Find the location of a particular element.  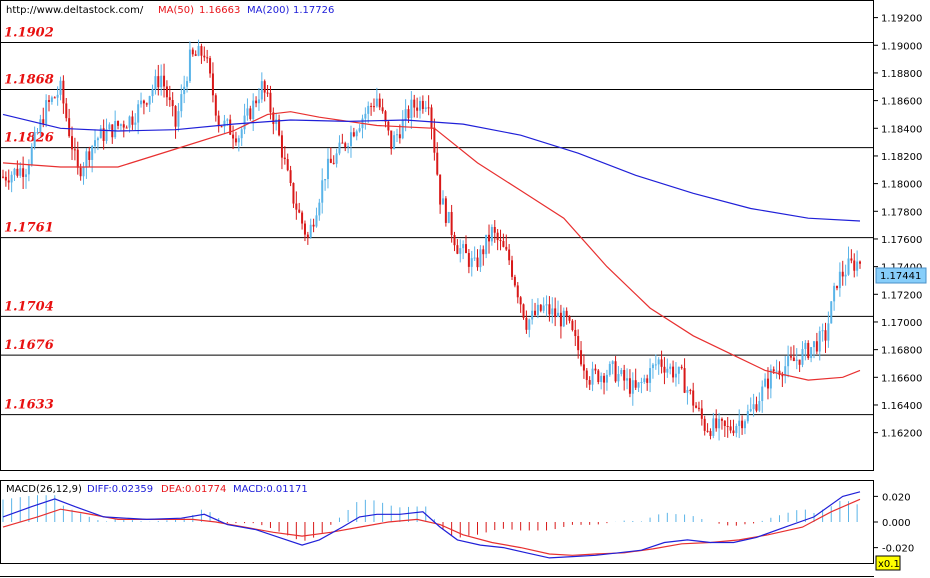

zoom-label: x0.1 is located at coordinates (889, 564).